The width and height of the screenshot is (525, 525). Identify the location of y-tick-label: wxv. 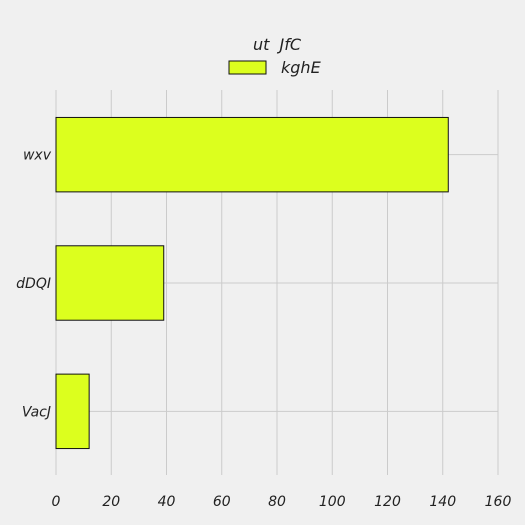
(37, 156).